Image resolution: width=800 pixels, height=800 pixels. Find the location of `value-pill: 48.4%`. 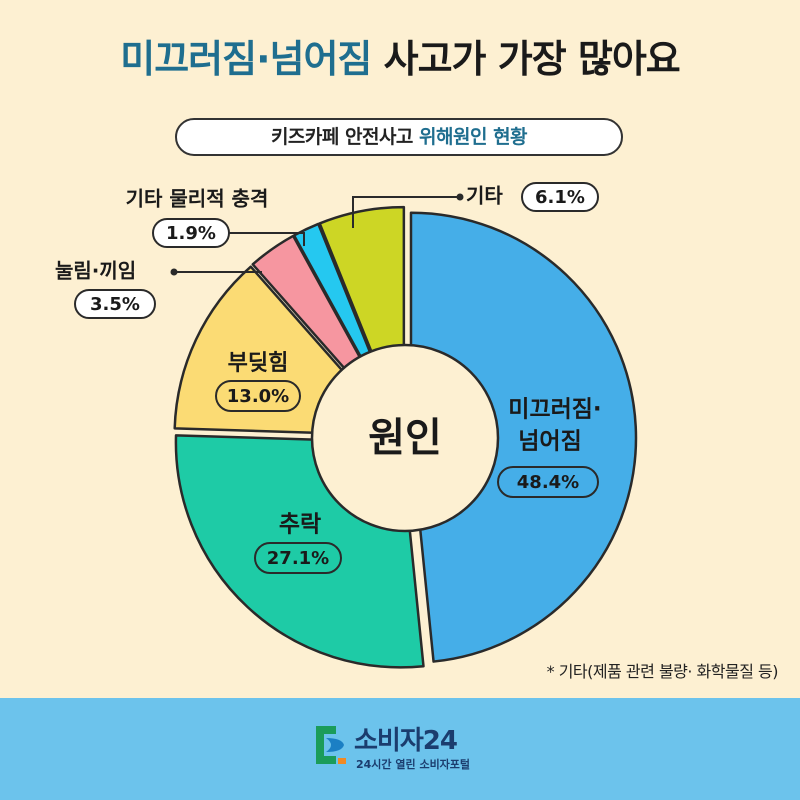

value-pill: 48.4% is located at coordinates (548, 482).